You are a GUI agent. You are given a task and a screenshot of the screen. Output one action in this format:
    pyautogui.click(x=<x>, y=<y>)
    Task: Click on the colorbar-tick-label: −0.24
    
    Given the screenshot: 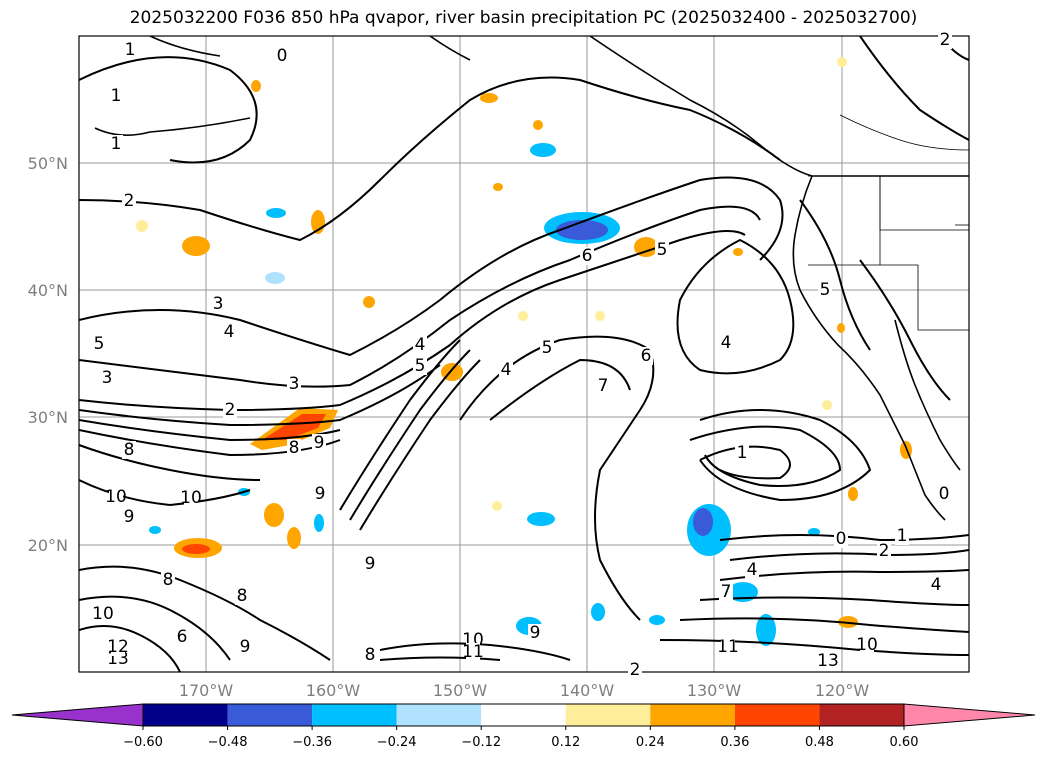 What is the action you would take?
    pyautogui.click(x=397, y=742)
    